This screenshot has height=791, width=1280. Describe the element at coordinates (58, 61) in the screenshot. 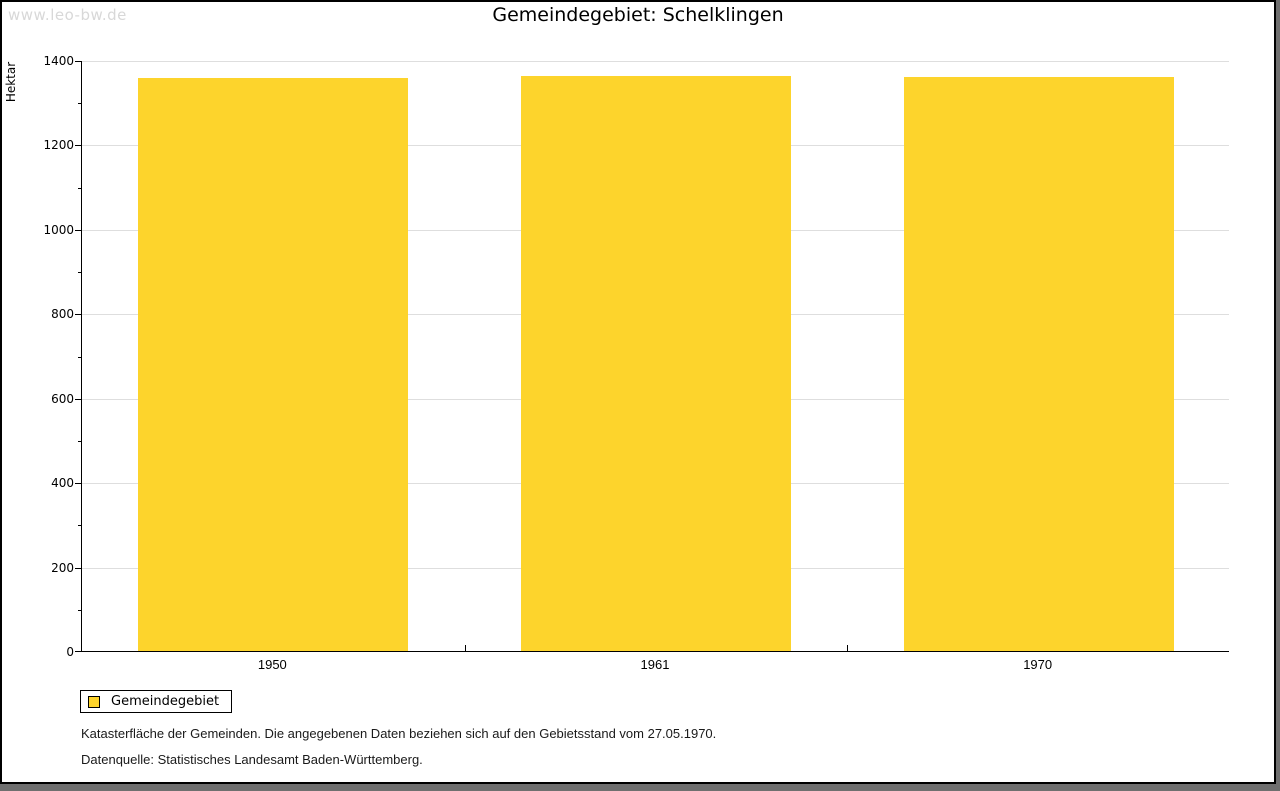

I see `y-tick-label: 1400` at that location.